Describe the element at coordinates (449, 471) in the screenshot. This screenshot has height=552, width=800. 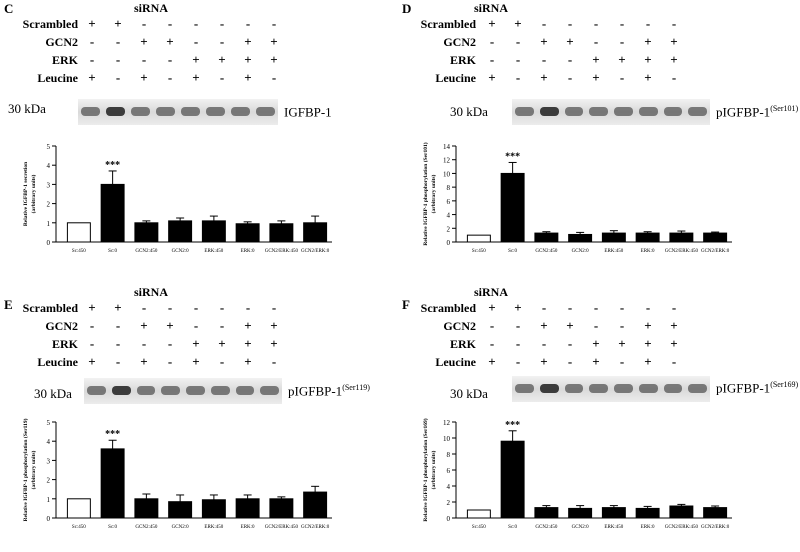
I see `y-tick-label: 6` at that location.